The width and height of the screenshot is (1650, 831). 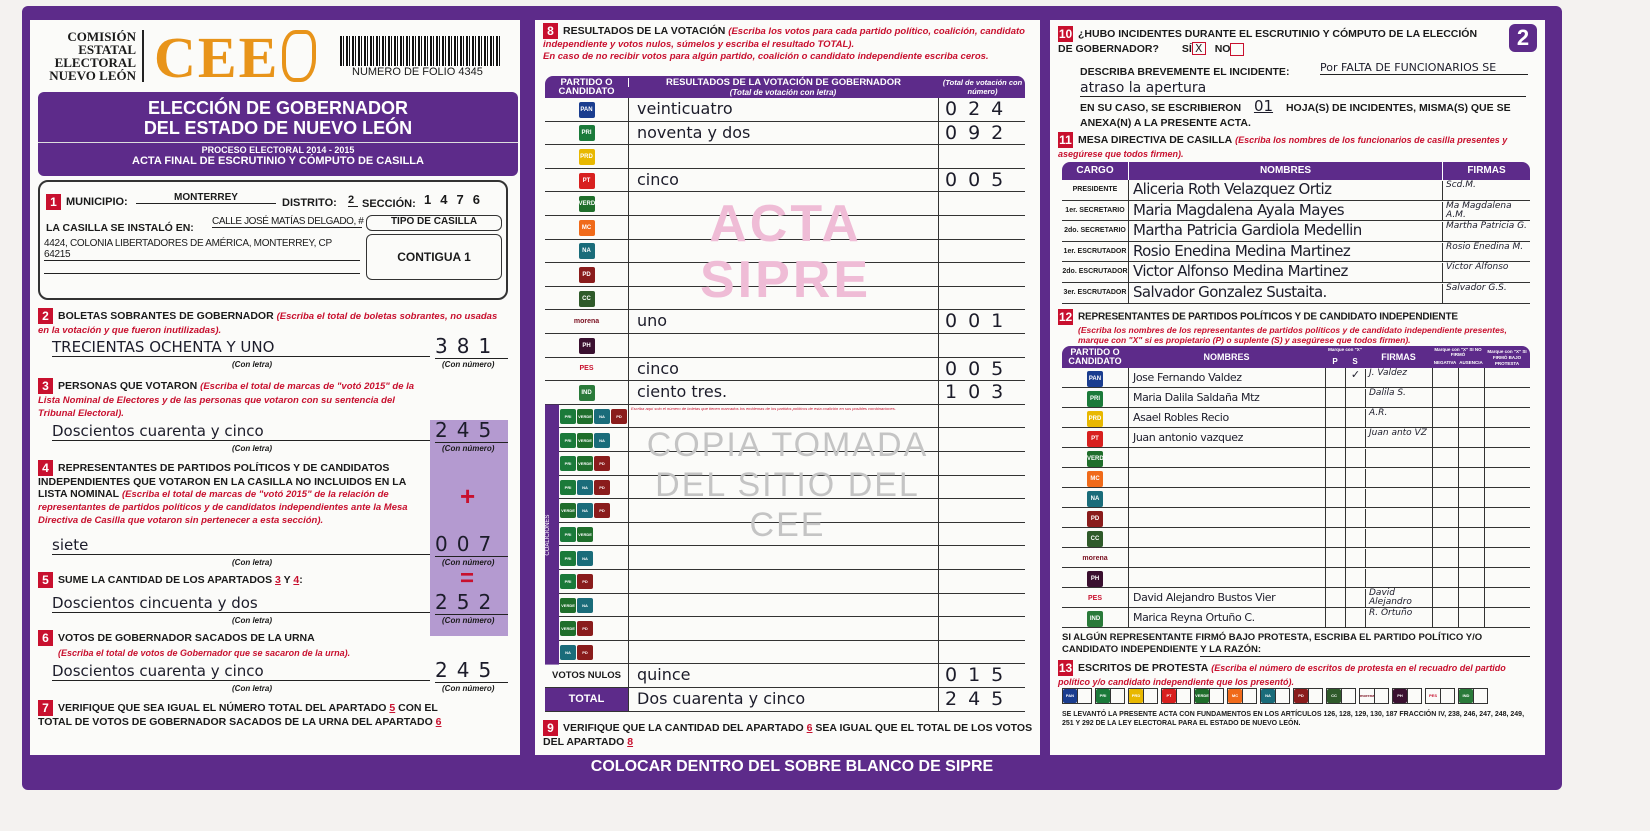 What do you see at coordinates (1226, 417) in the screenshot?
I see `representative-name: Asael Robles Recio` at bounding box center [1226, 417].